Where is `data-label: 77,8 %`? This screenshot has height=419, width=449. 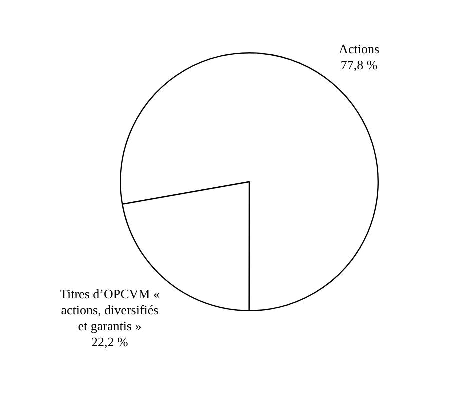
data-label: 77,8 % is located at coordinates (359, 64).